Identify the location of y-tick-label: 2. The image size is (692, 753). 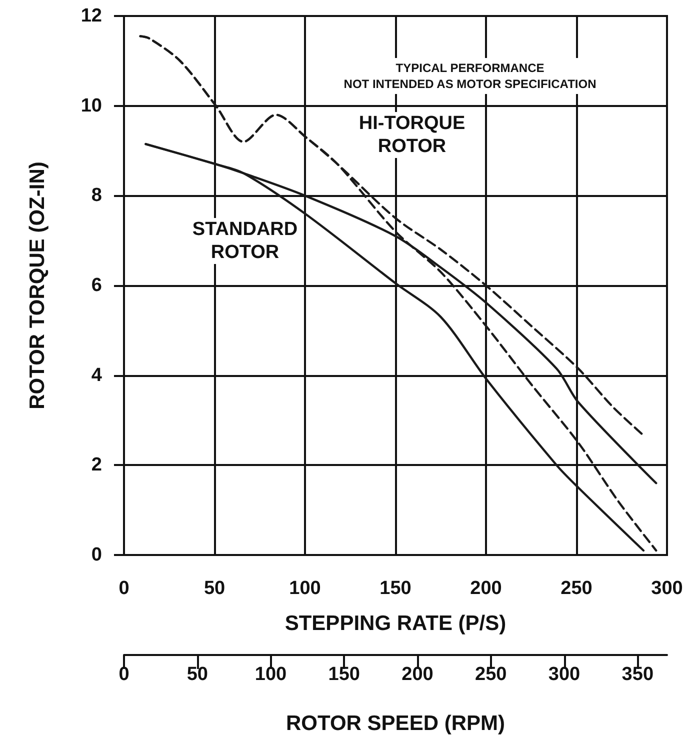
(96, 465).